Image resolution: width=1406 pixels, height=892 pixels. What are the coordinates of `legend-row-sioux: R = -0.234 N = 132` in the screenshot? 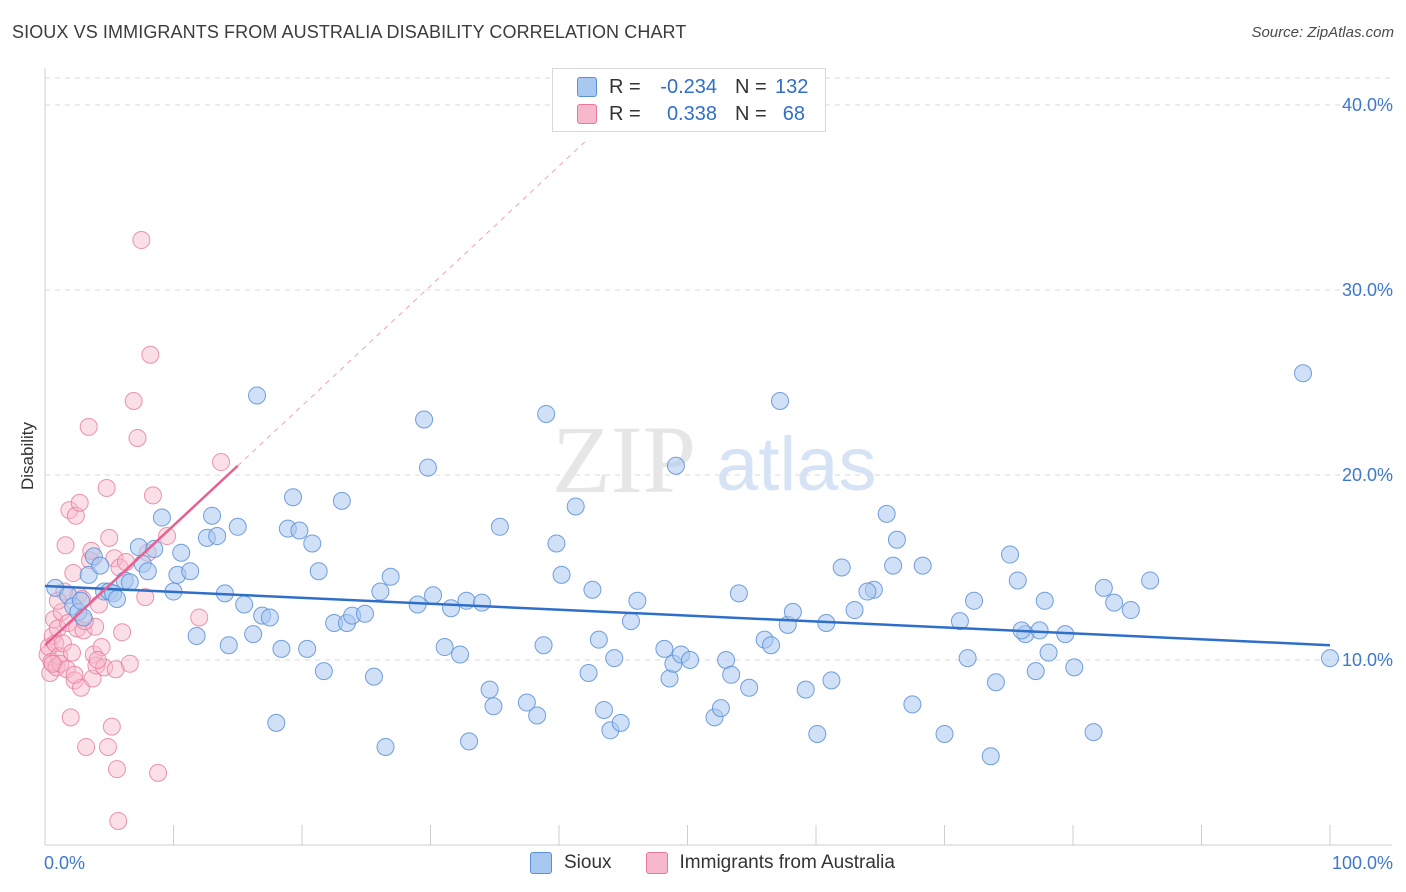 It's located at (693, 87).